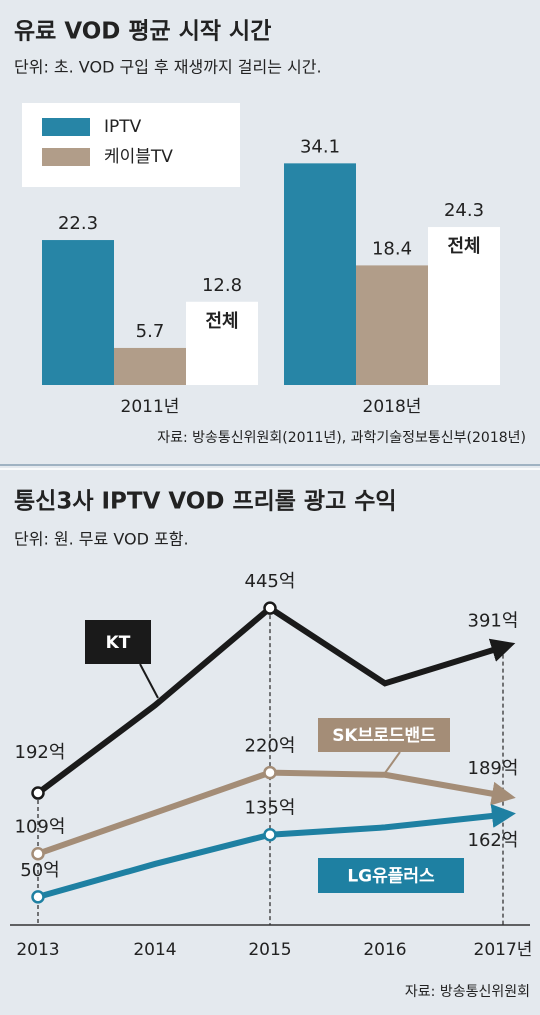 Image resolution: width=540 pixels, height=1015 pixels. I want to click on x-tick-label: 2016, so click(384, 950).